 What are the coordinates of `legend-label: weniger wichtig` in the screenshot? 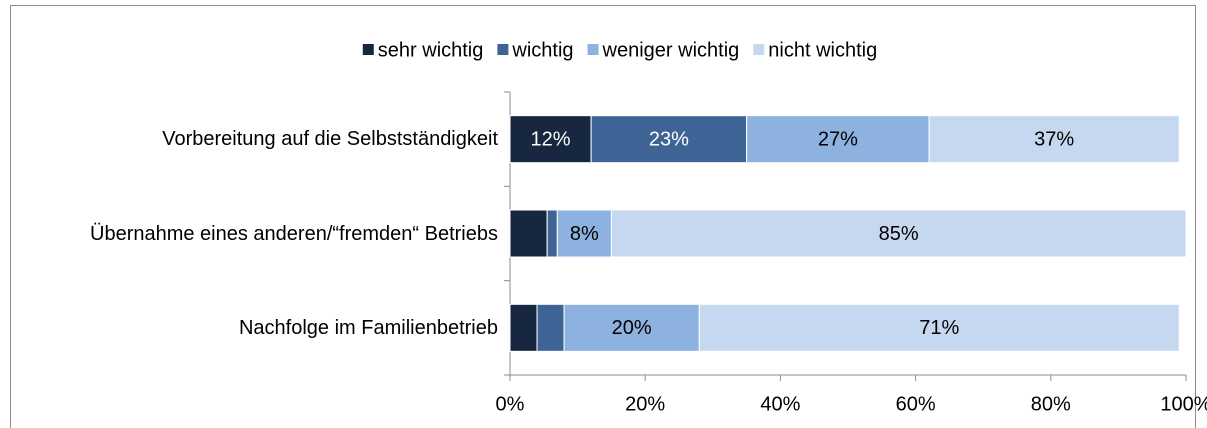 It's located at (671, 50).